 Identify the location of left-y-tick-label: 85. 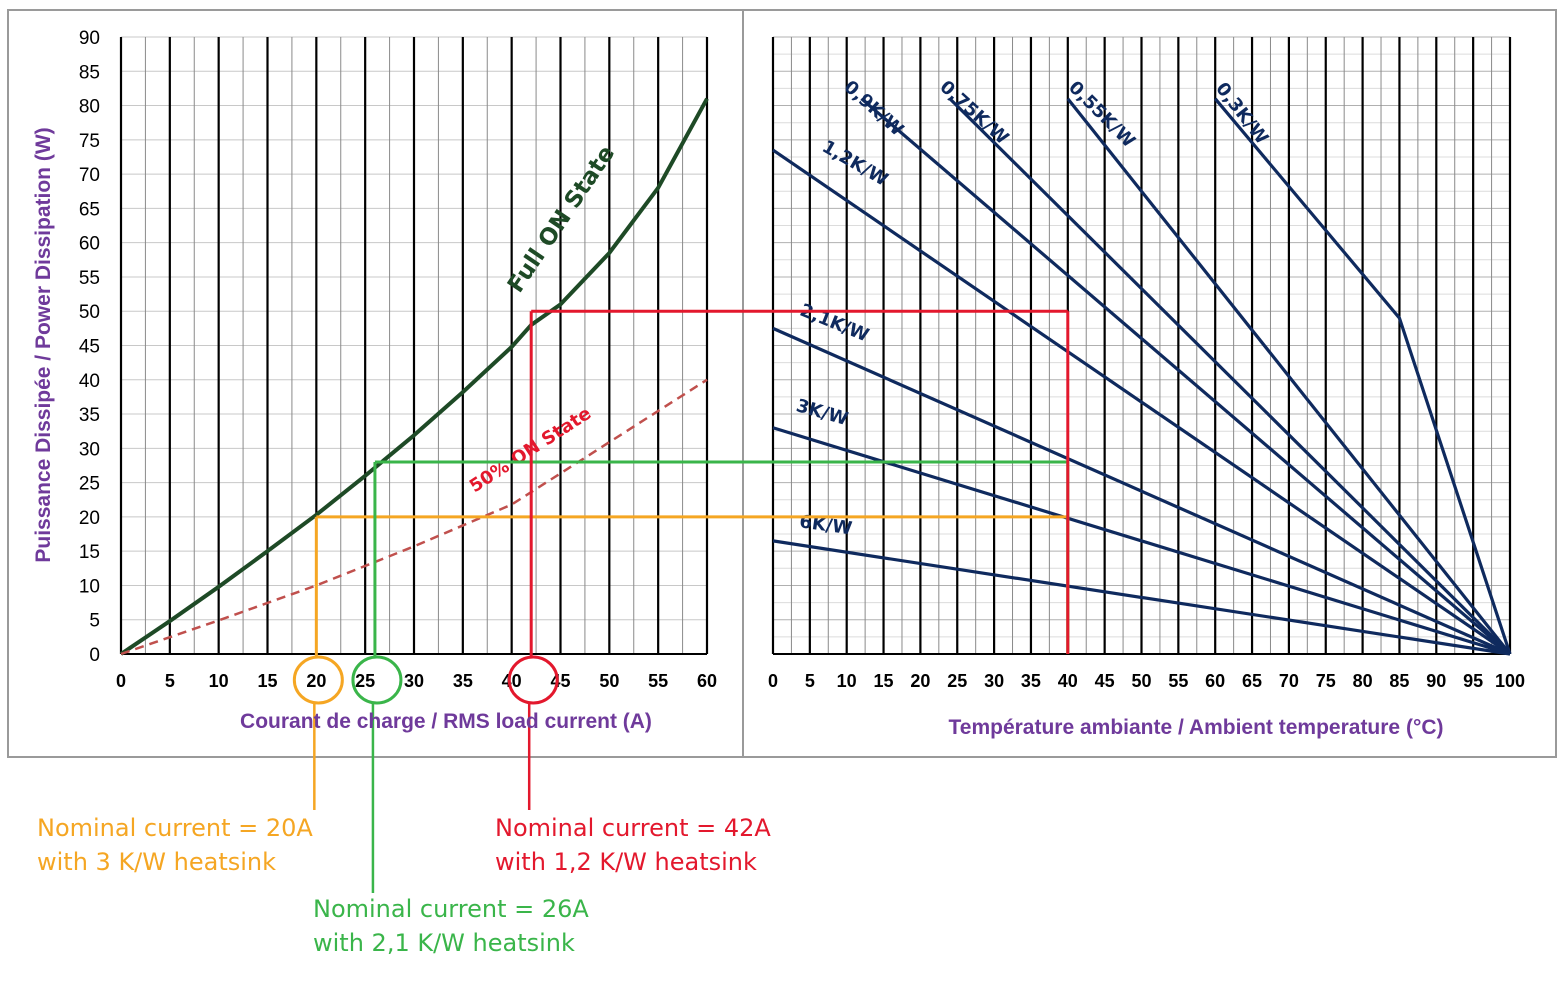
(89, 72).